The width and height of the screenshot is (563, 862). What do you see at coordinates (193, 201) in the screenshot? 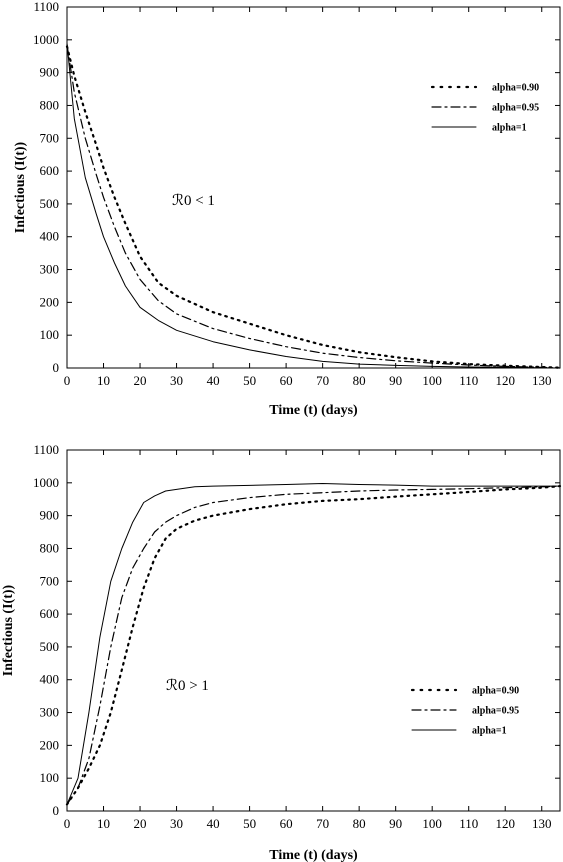
I see `annotation-label: ℛ0 < 1` at bounding box center [193, 201].